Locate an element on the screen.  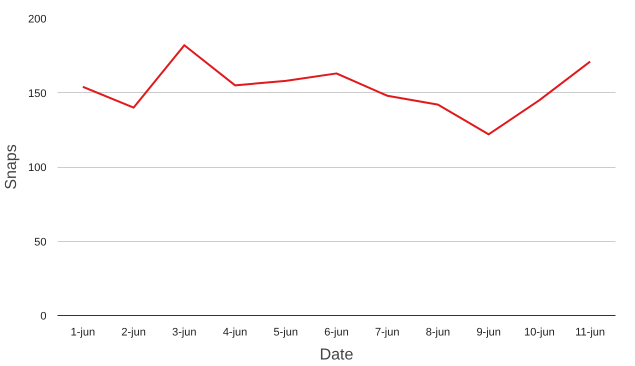
x-tick-label: 1-jun is located at coordinates (83, 332).